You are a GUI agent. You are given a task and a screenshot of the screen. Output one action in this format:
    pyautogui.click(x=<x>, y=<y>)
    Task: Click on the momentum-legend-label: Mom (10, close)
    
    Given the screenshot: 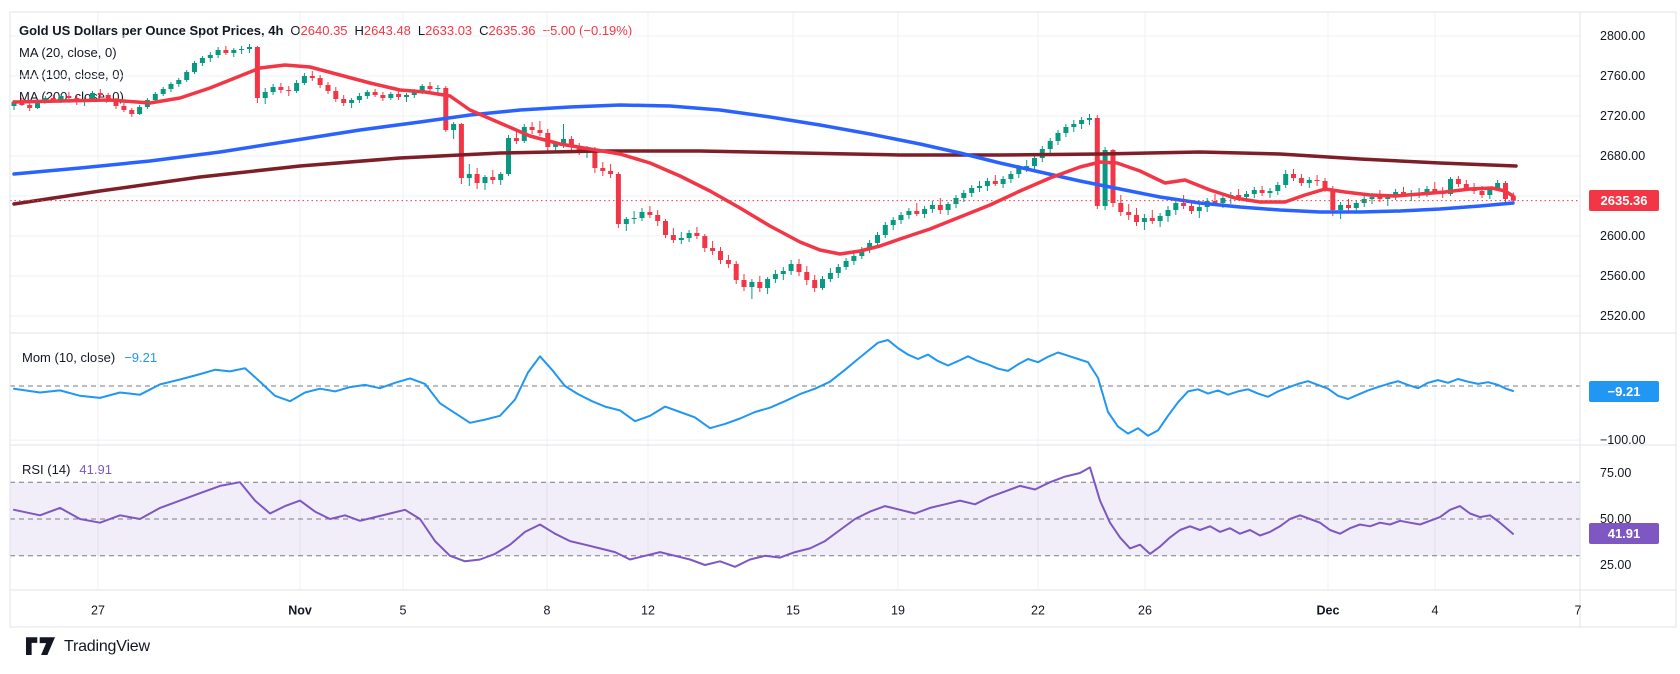 What is the action you would take?
    pyautogui.click(x=69, y=357)
    